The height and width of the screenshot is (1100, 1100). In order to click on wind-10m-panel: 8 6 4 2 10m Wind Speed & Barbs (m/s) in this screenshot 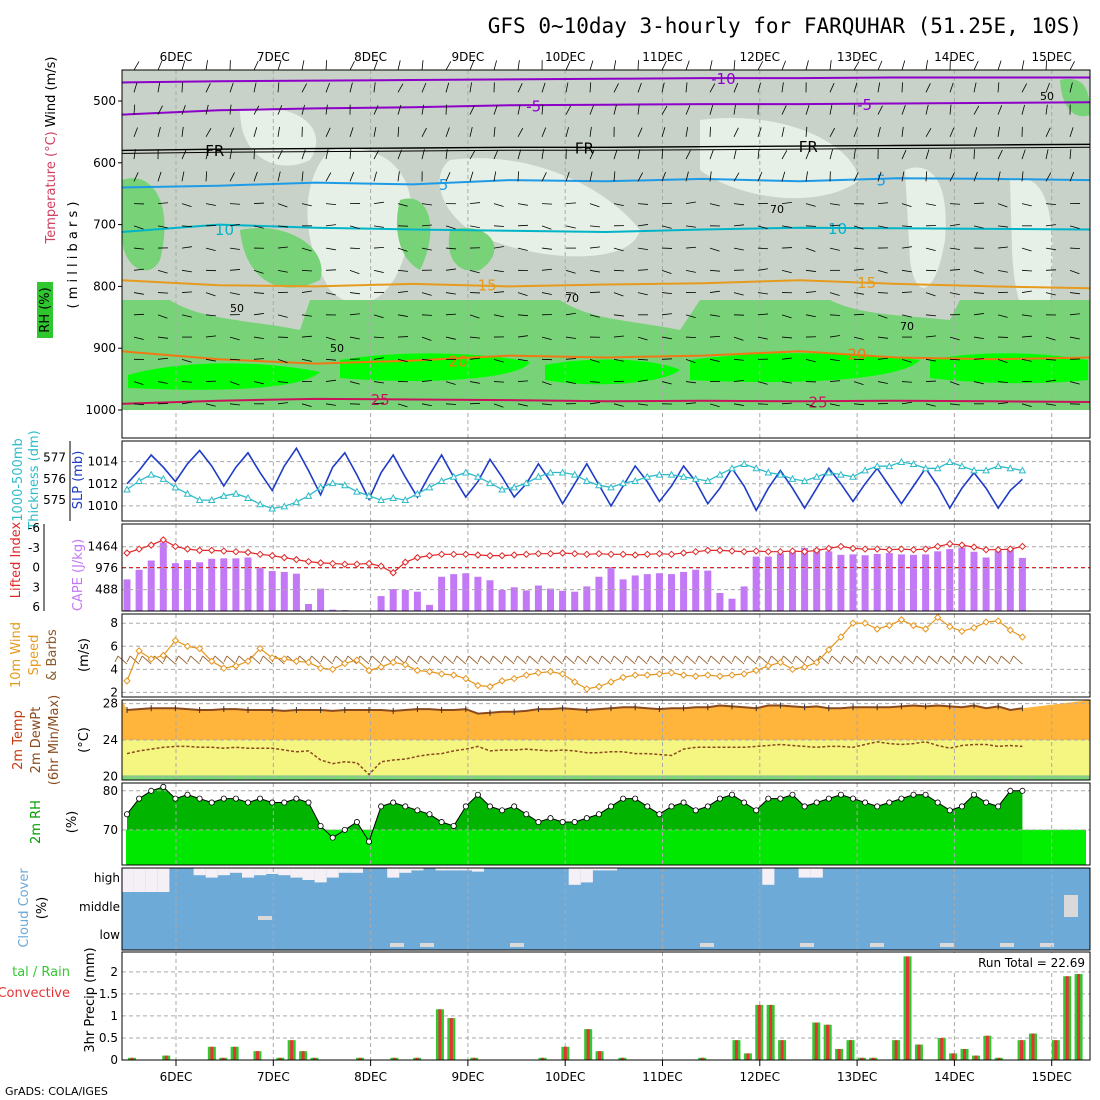, I will do `click(550, 656)`.